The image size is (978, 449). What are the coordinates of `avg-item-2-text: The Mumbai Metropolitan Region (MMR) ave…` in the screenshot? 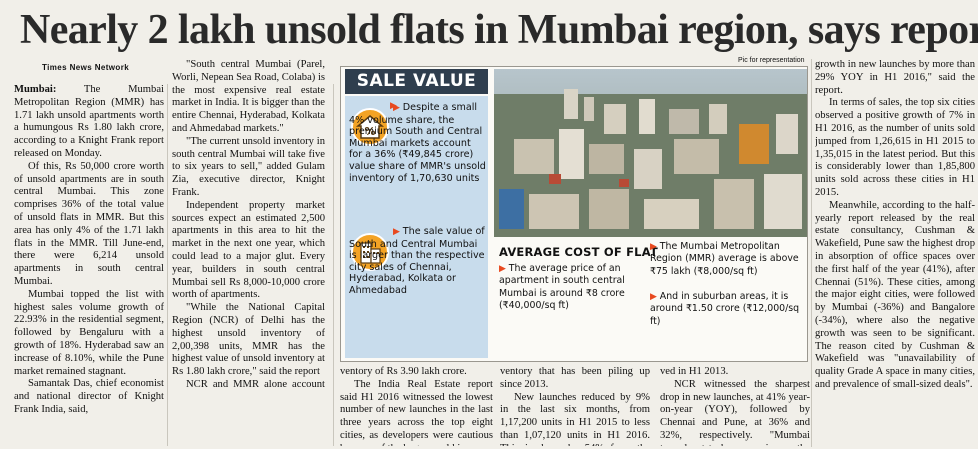 It's located at (724, 259).